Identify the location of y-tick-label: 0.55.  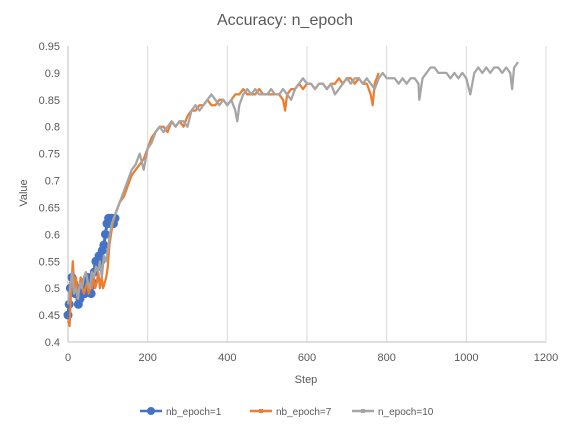
(49, 262).